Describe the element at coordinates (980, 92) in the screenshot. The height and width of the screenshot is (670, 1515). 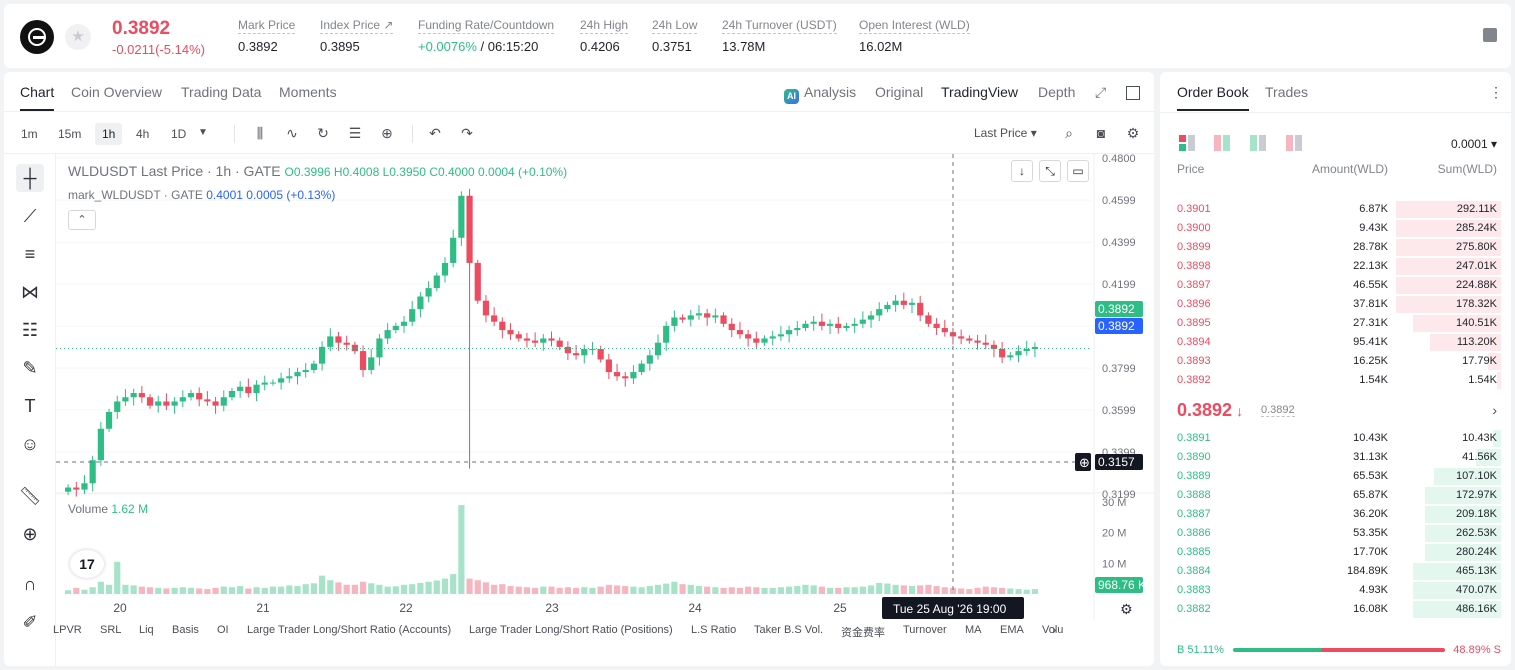
I see `view-tradingview: TradingView` at that location.